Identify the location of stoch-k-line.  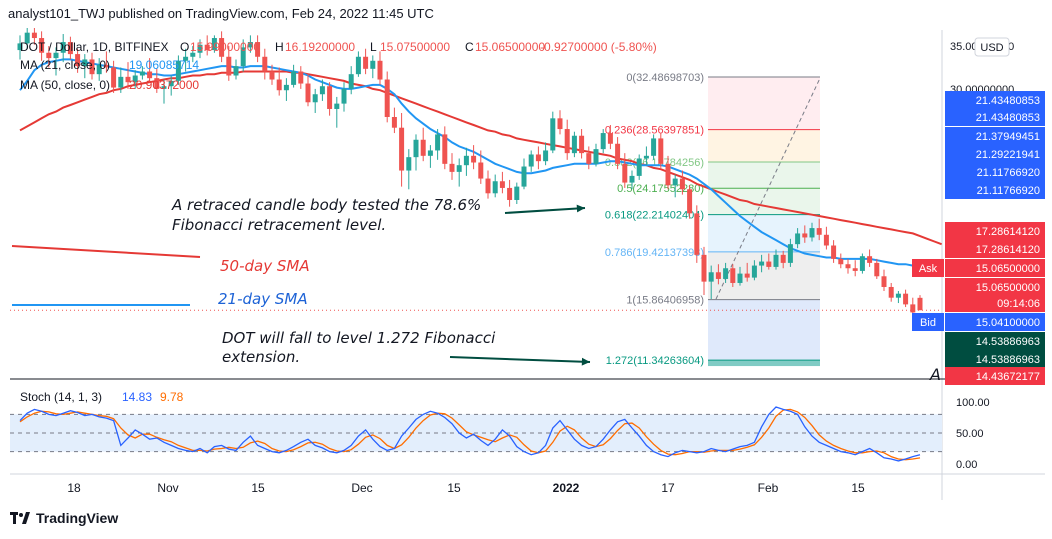
(470, 434).